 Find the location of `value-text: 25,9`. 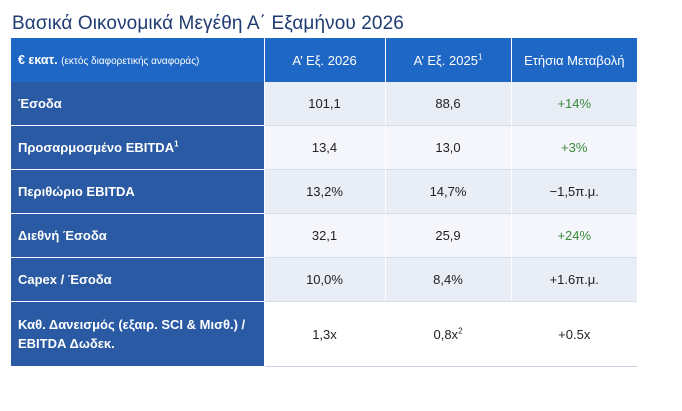

value-text: 25,9 is located at coordinates (448, 235).